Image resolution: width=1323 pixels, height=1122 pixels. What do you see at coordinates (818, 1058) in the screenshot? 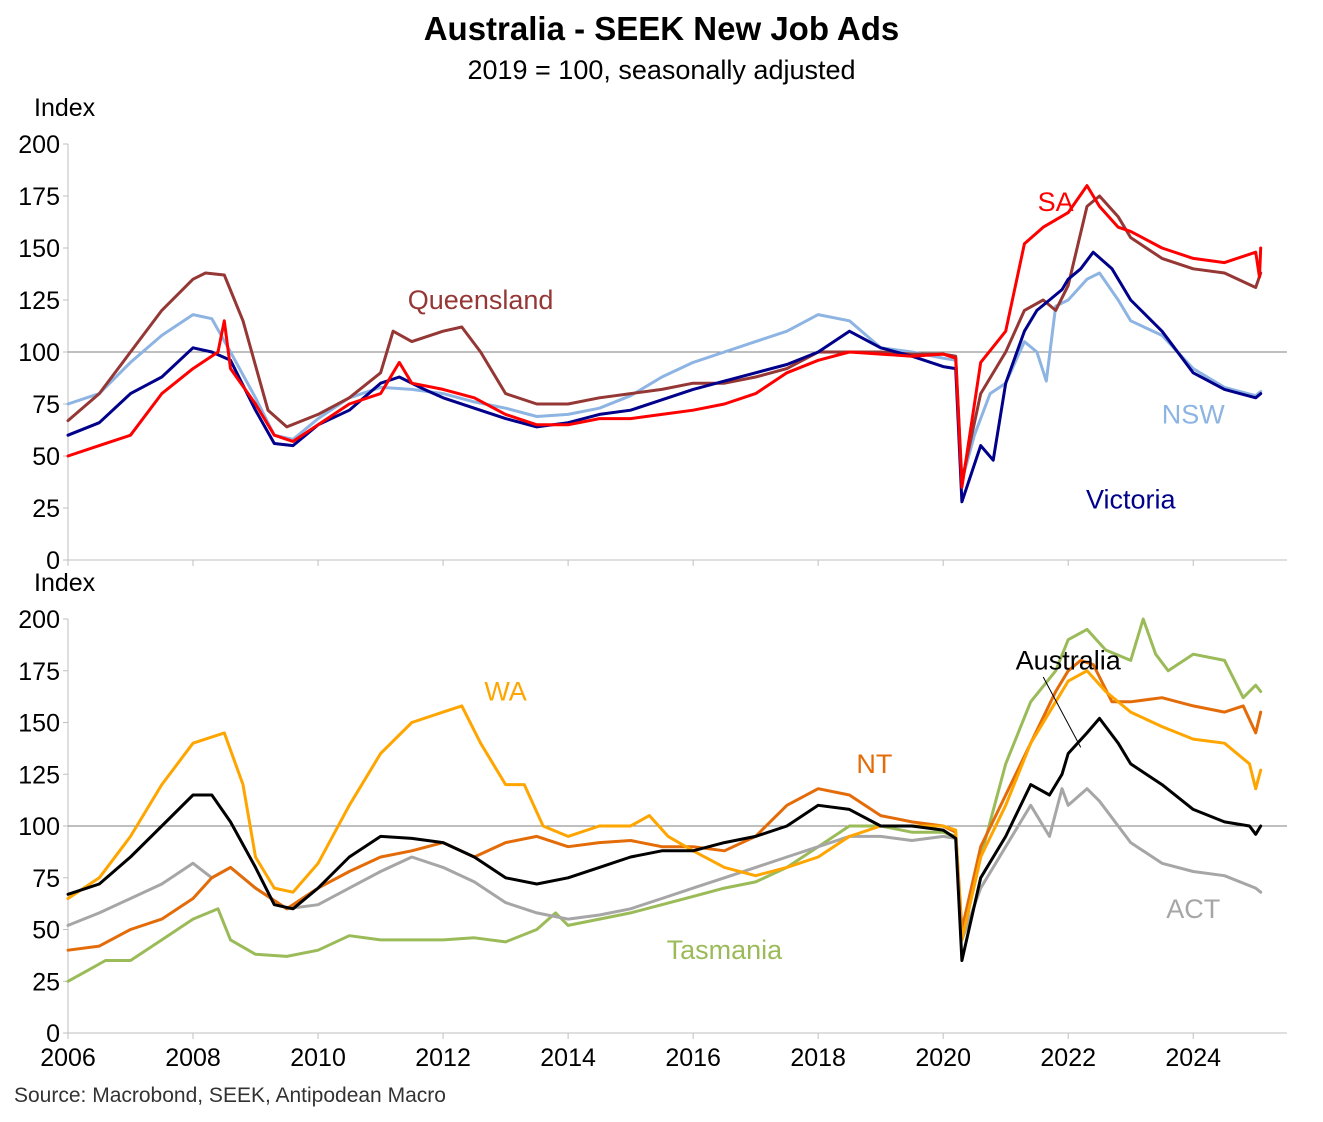
I see `x-tick-label: 2018` at bounding box center [818, 1058].